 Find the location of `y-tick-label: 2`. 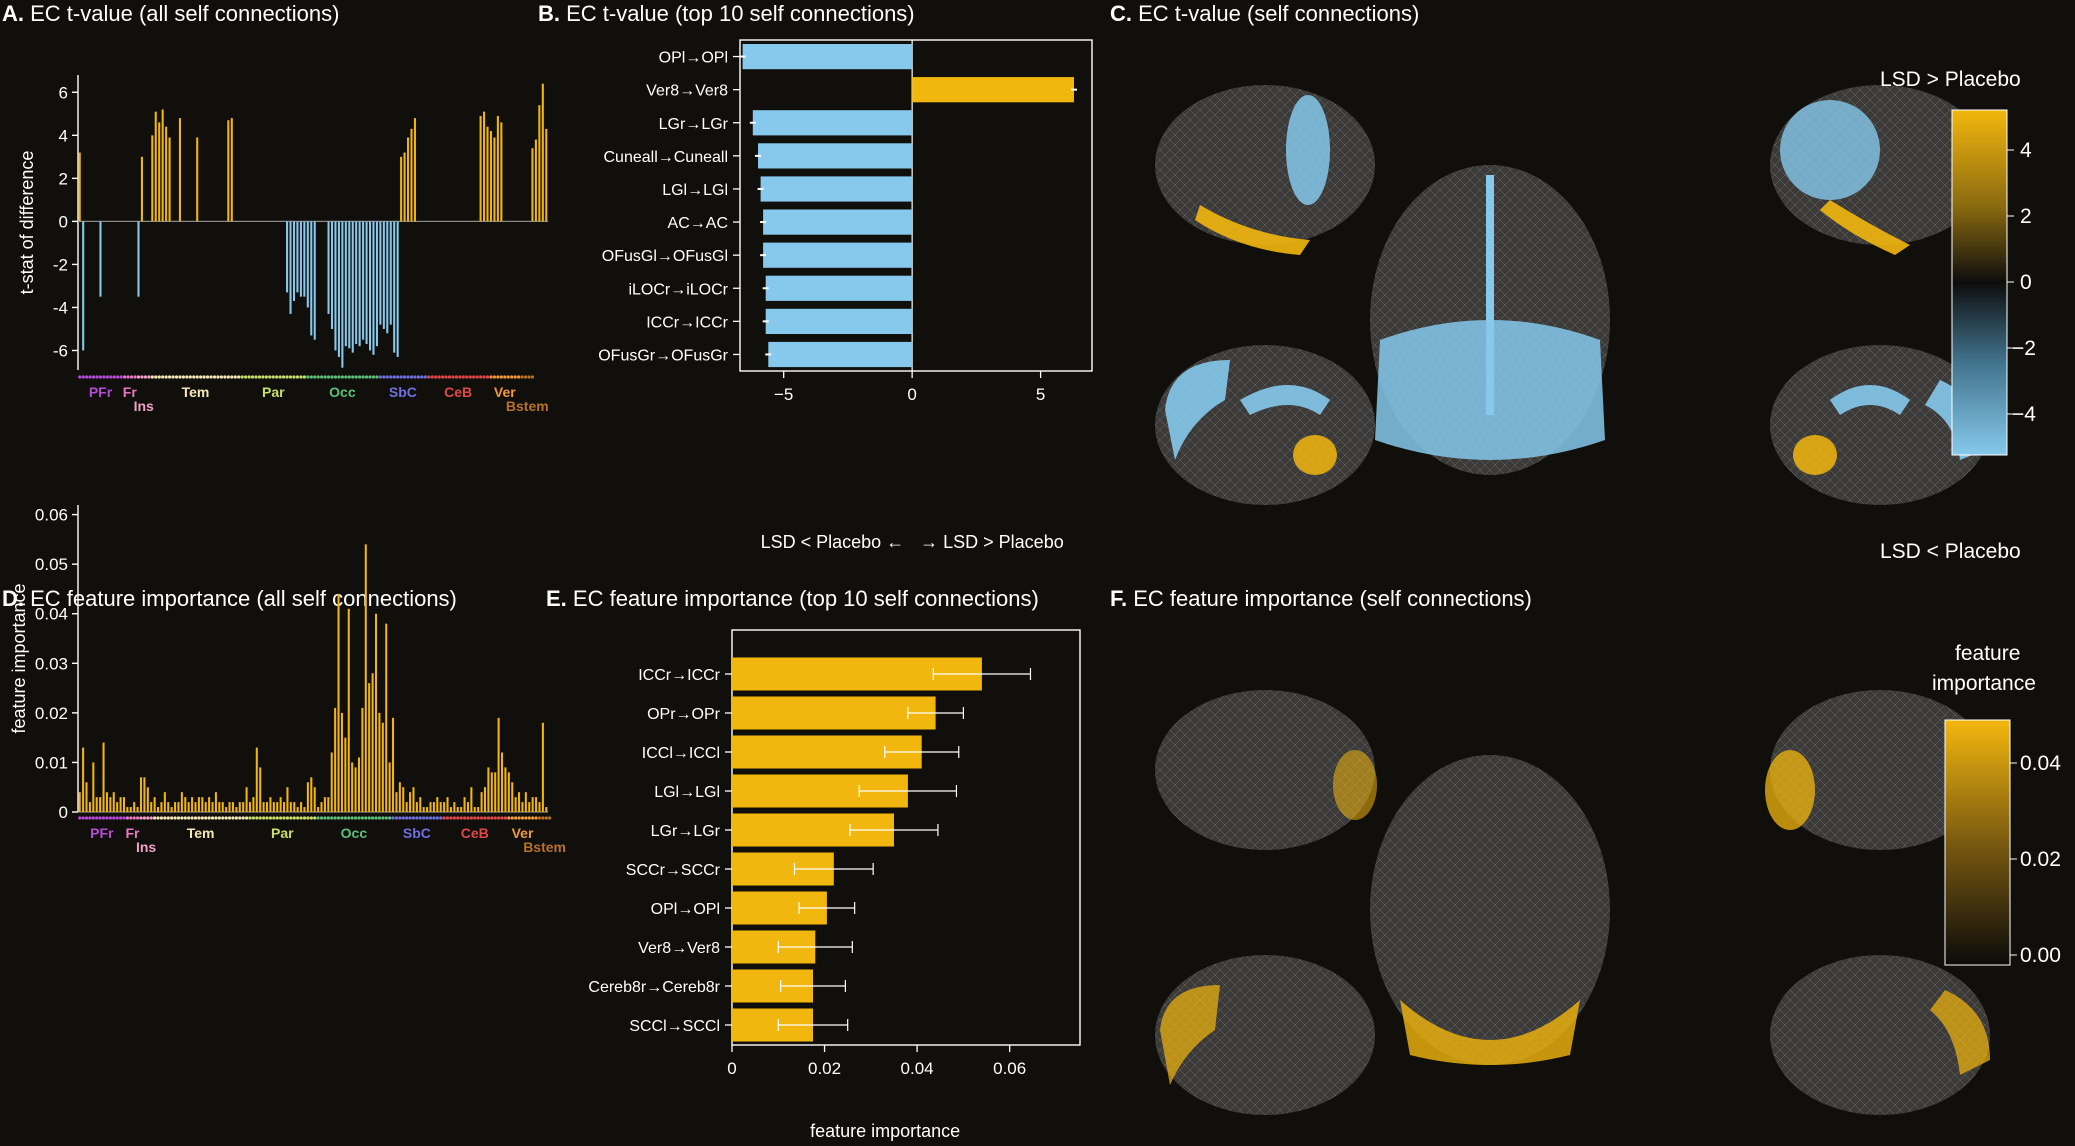

y-tick-label: 2 is located at coordinates (63, 178).